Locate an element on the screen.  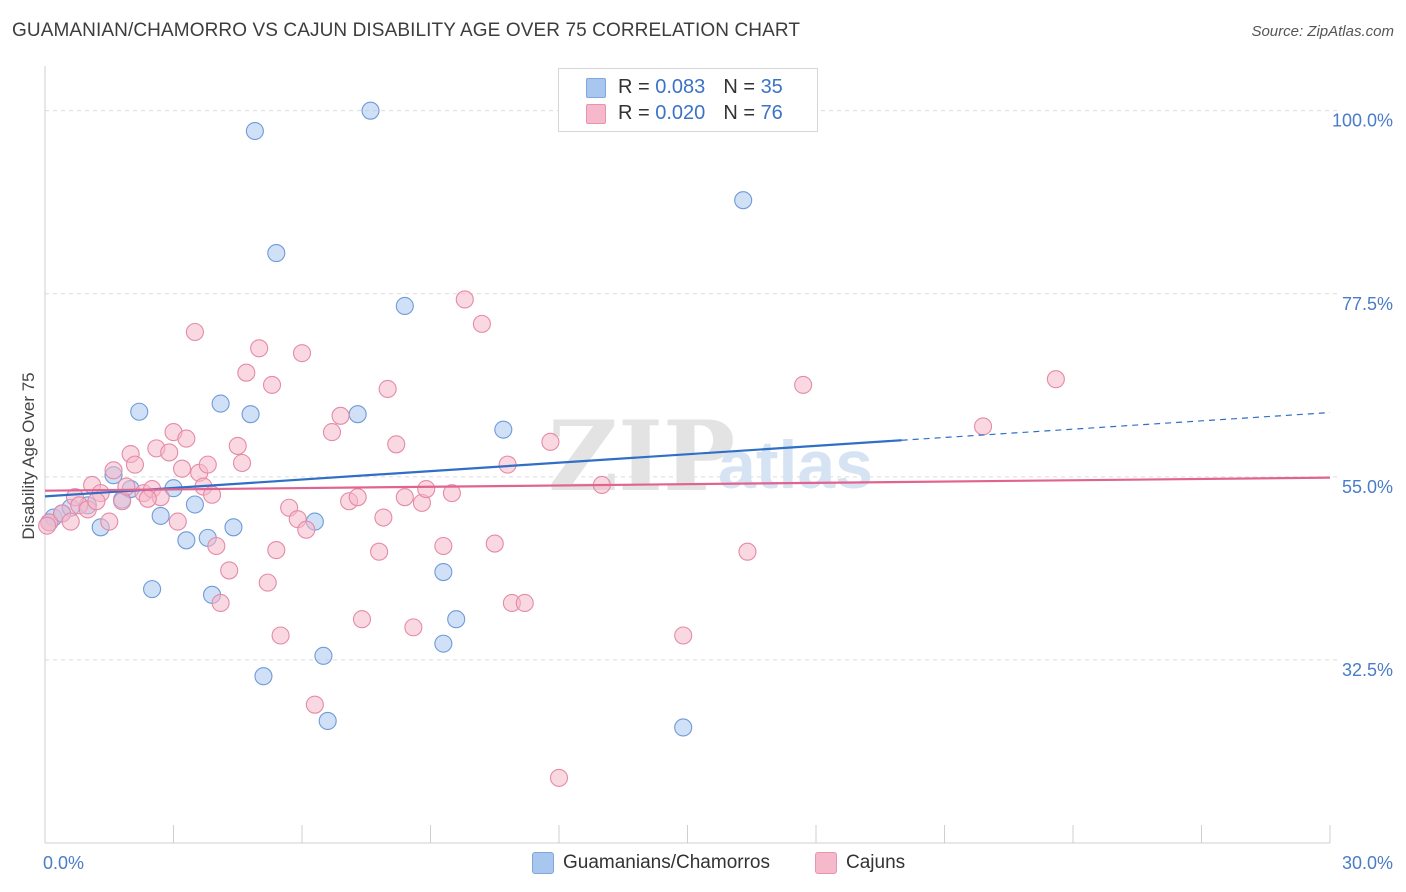
y-tick-label-2: 55.0% is located at coordinates (1367, 487).